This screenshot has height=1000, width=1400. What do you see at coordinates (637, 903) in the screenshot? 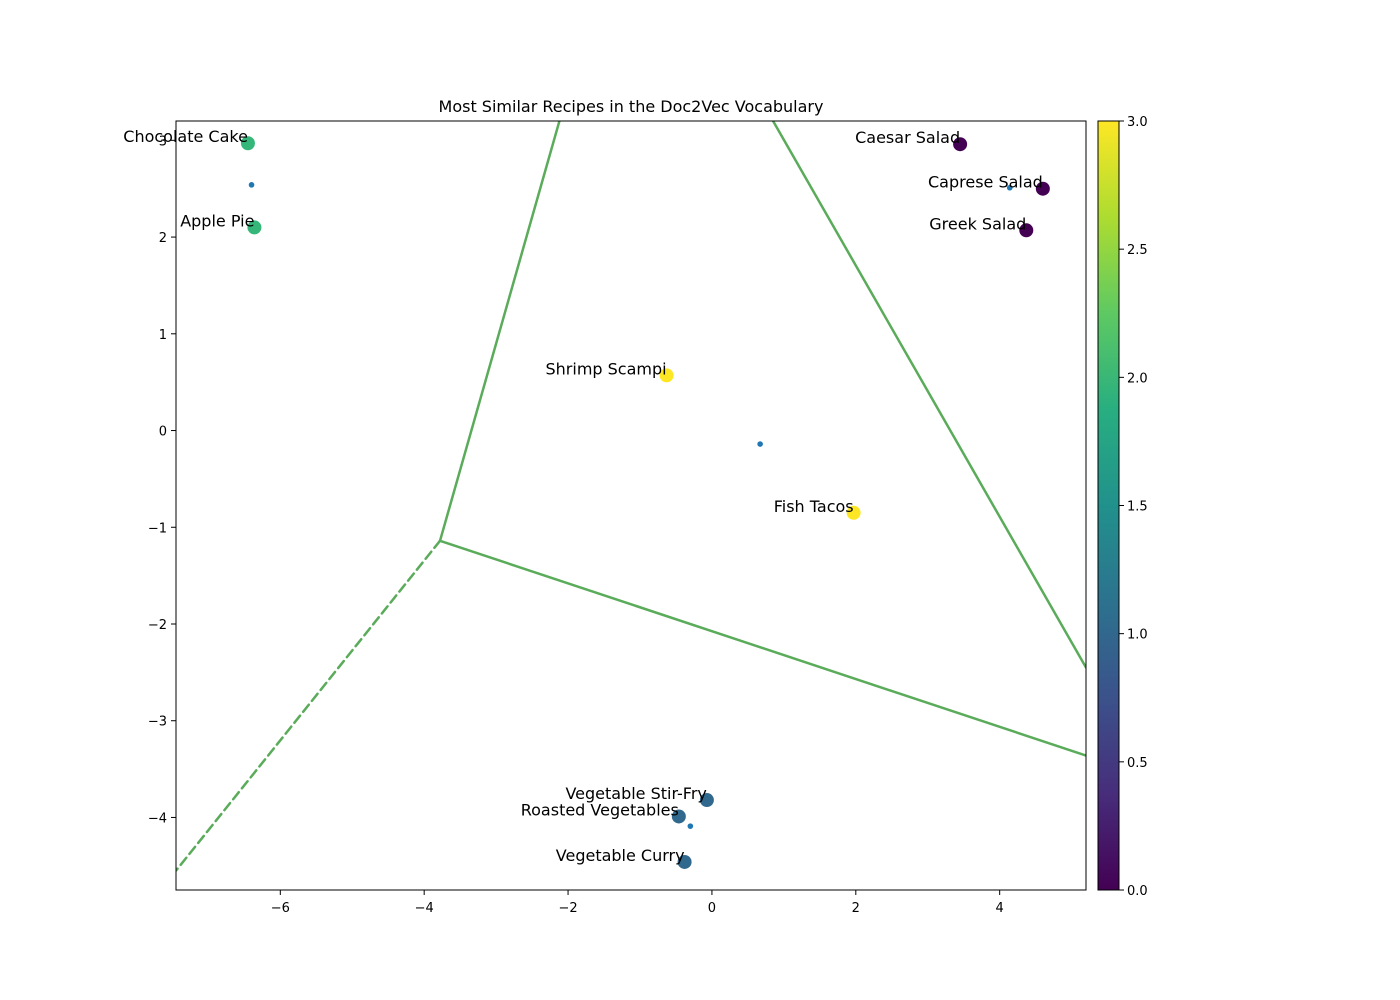
I see `x-axis-ticks: −6 −4 −2 0 2 4` at bounding box center [637, 903].